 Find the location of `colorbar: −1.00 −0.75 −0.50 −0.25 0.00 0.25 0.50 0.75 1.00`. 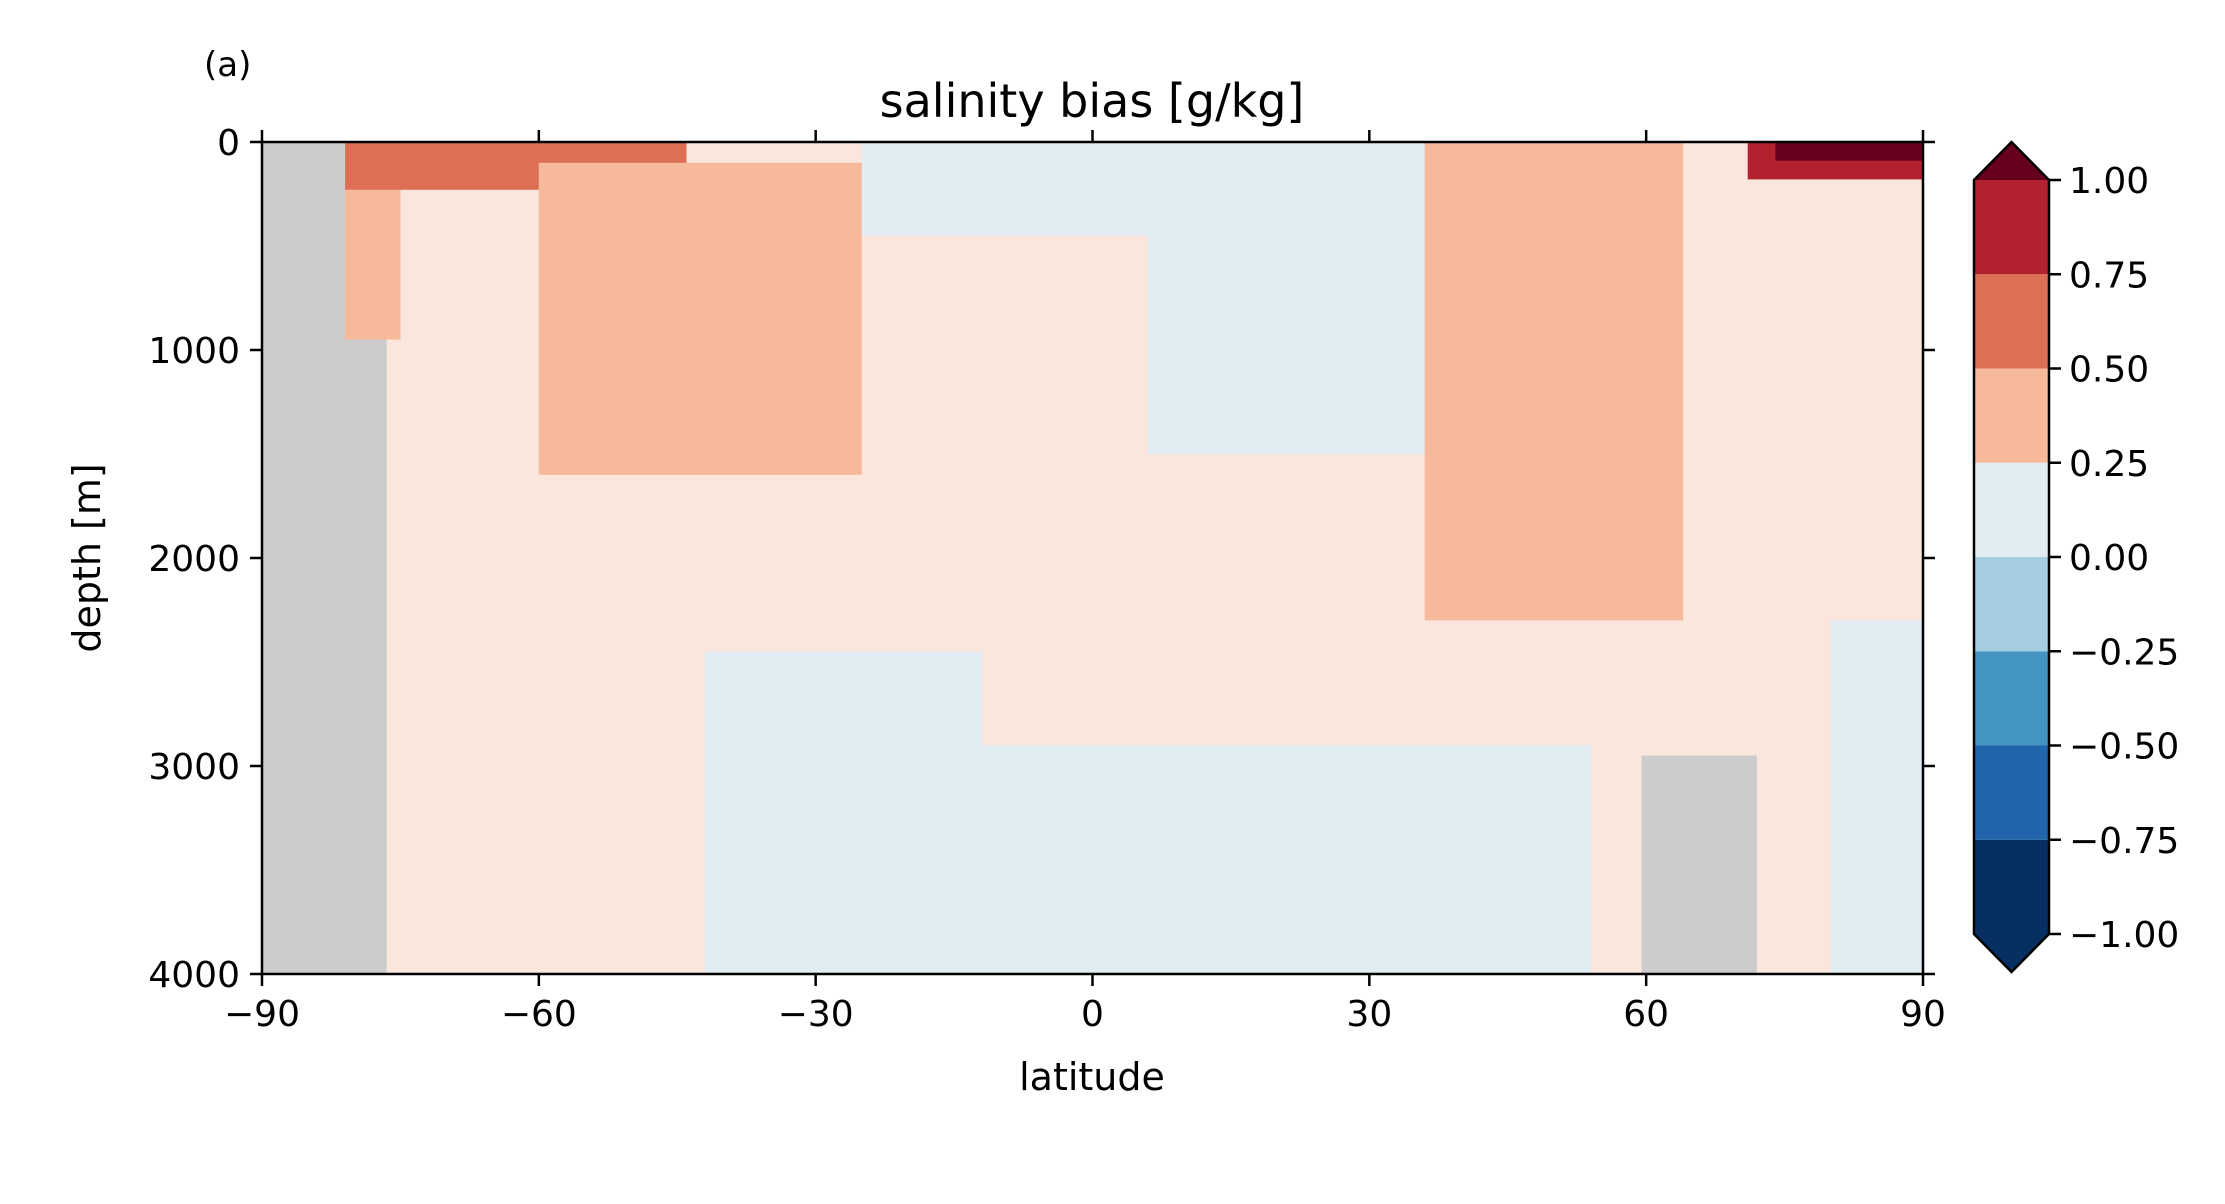

colorbar: −1.00 −0.75 −0.50 −0.25 0.00 0.25 0.50 0.75 1.00 is located at coordinates (2075, 557).